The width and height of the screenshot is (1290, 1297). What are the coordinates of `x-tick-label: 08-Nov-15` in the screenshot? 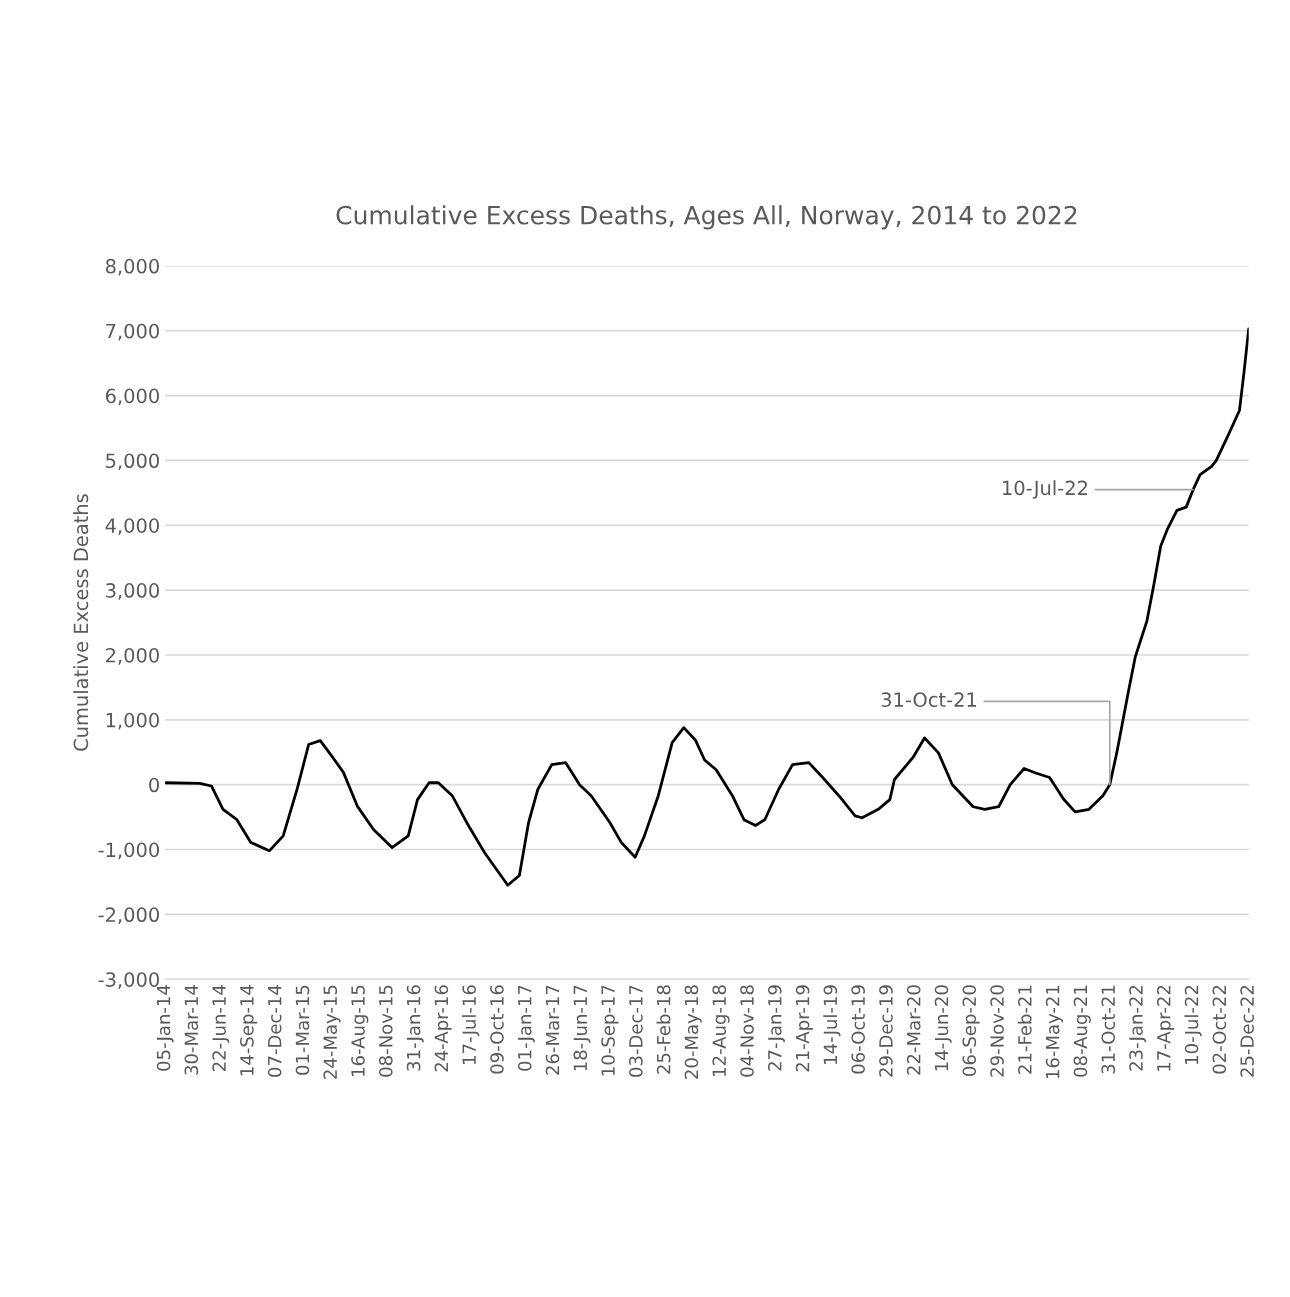 It's located at (385, 1031).